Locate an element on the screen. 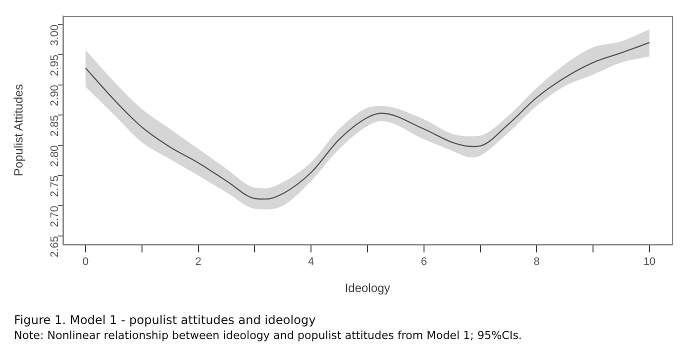 The image size is (682, 350). x-tick-label: 2 is located at coordinates (198, 262).